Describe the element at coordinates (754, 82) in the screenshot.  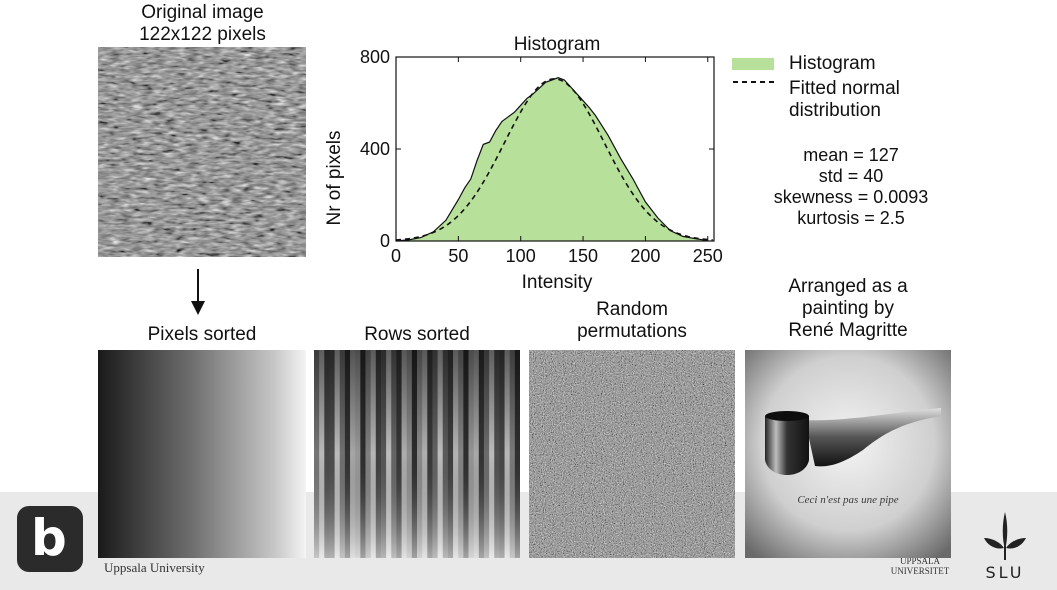
I see `legend-swatch-fitted` at that location.